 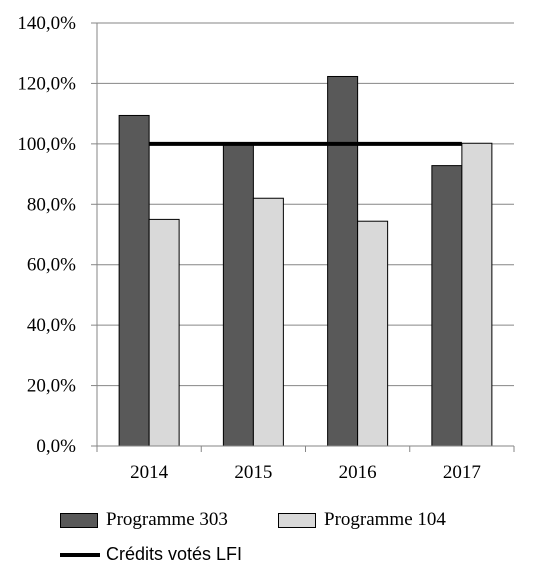 I want to click on x-tick-labels: 2014 2015 2016 2017, so click(x=305, y=472).